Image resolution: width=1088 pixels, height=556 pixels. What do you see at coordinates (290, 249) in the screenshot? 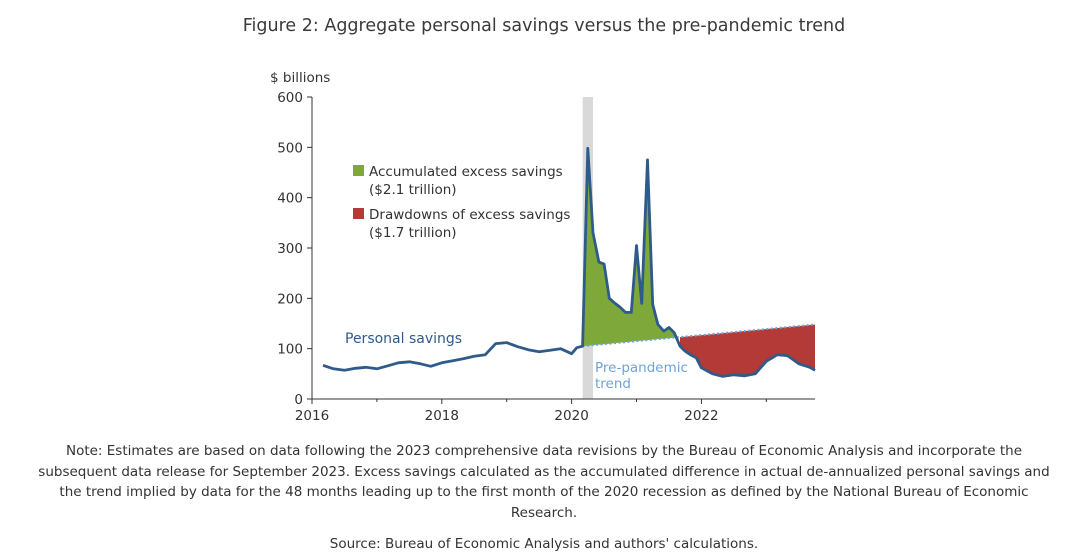
I see `y-tick-label: 300` at bounding box center [290, 249].